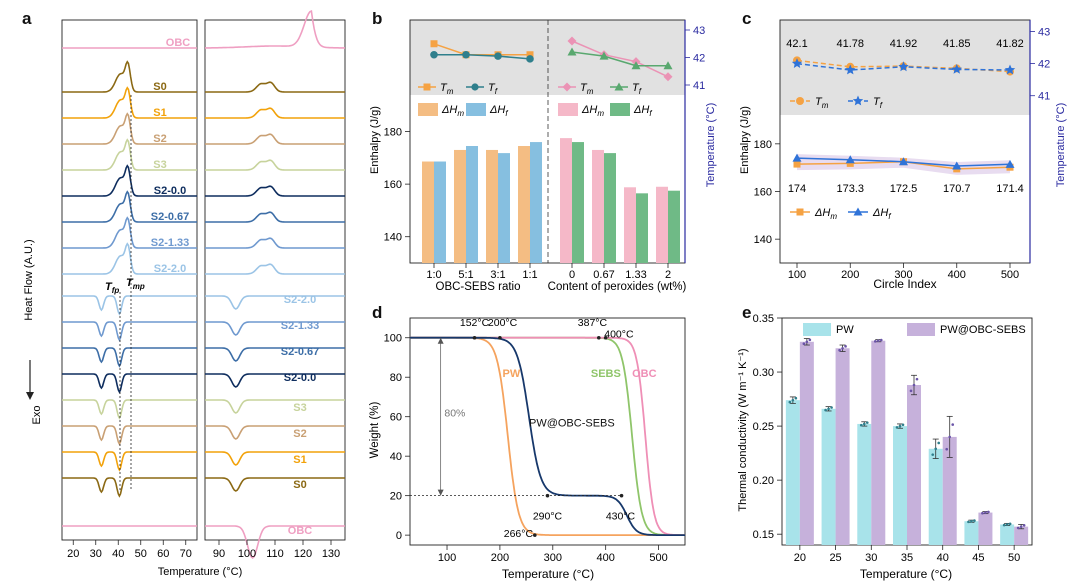 The width and height of the screenshot is (1080, 585). I want to click on a-left-xtick-label: 30, so click(96, 554).